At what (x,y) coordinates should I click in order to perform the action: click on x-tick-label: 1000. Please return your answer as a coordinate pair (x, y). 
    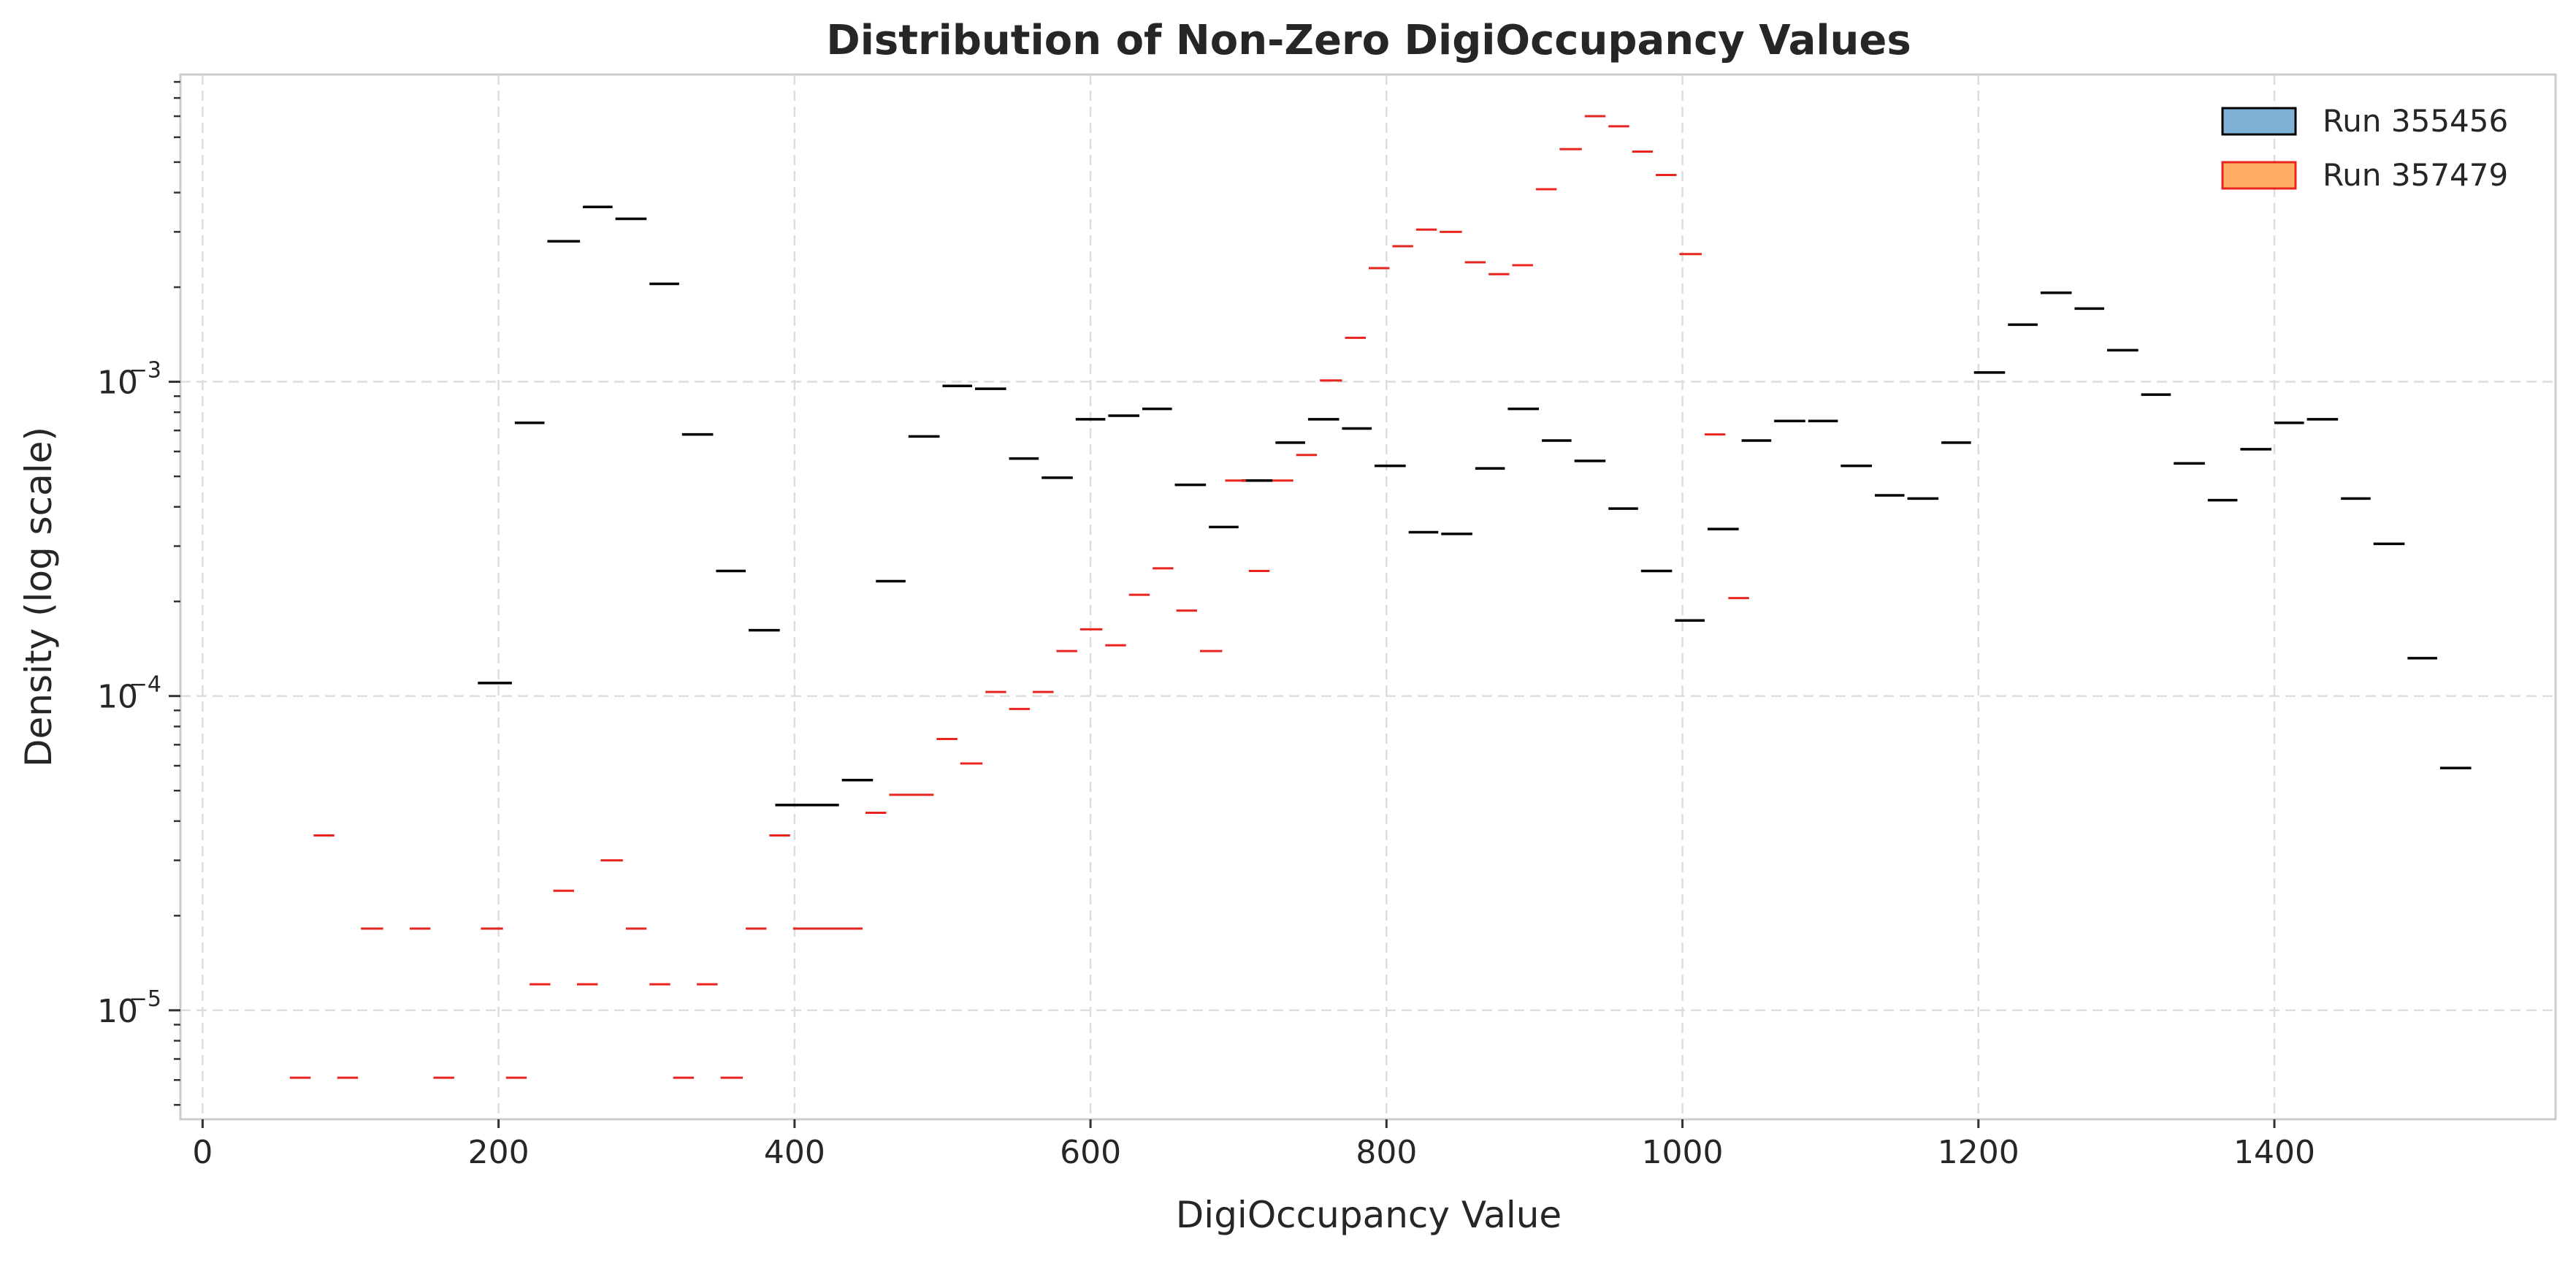
    Looking at the image, I should click on (1683, 1152).